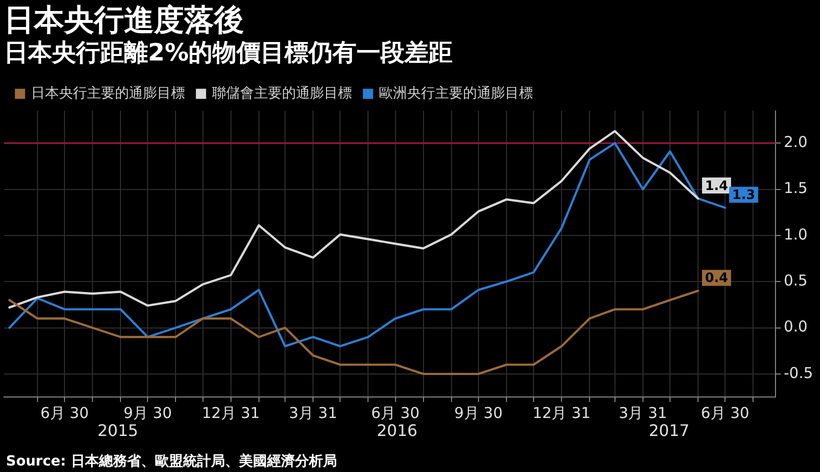  Describe the element at coordinates (796, 188) in the screenshot. I see `y-tick-label: 1.5` at that location.